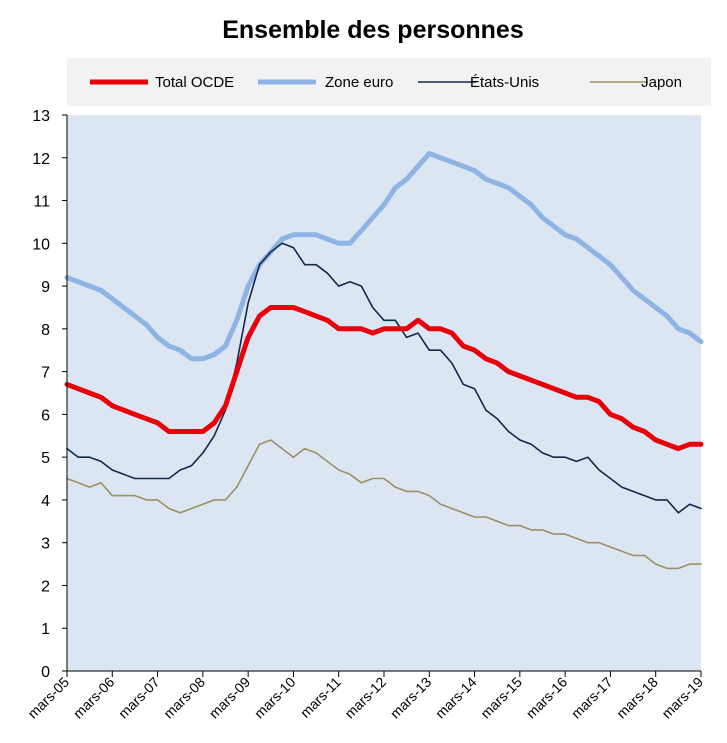 The height and width of the screenshot is (743, 727). What do you see at coordinates (456, 698) in the screenshot?
I see `x-tick-label: mars-14` at bounding box center [456, 698].